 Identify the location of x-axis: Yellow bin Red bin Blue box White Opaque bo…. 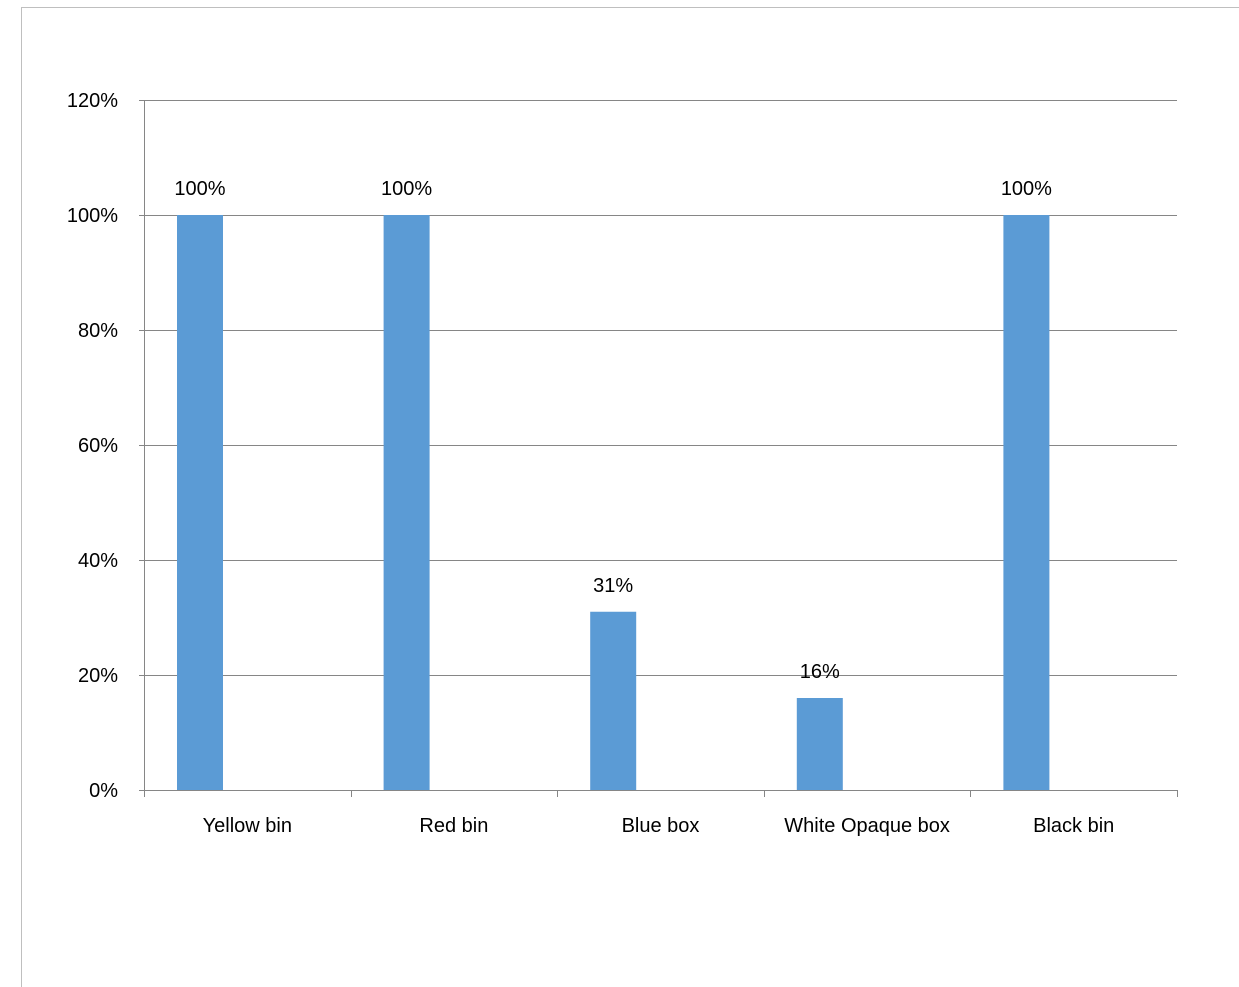
(661, 813).